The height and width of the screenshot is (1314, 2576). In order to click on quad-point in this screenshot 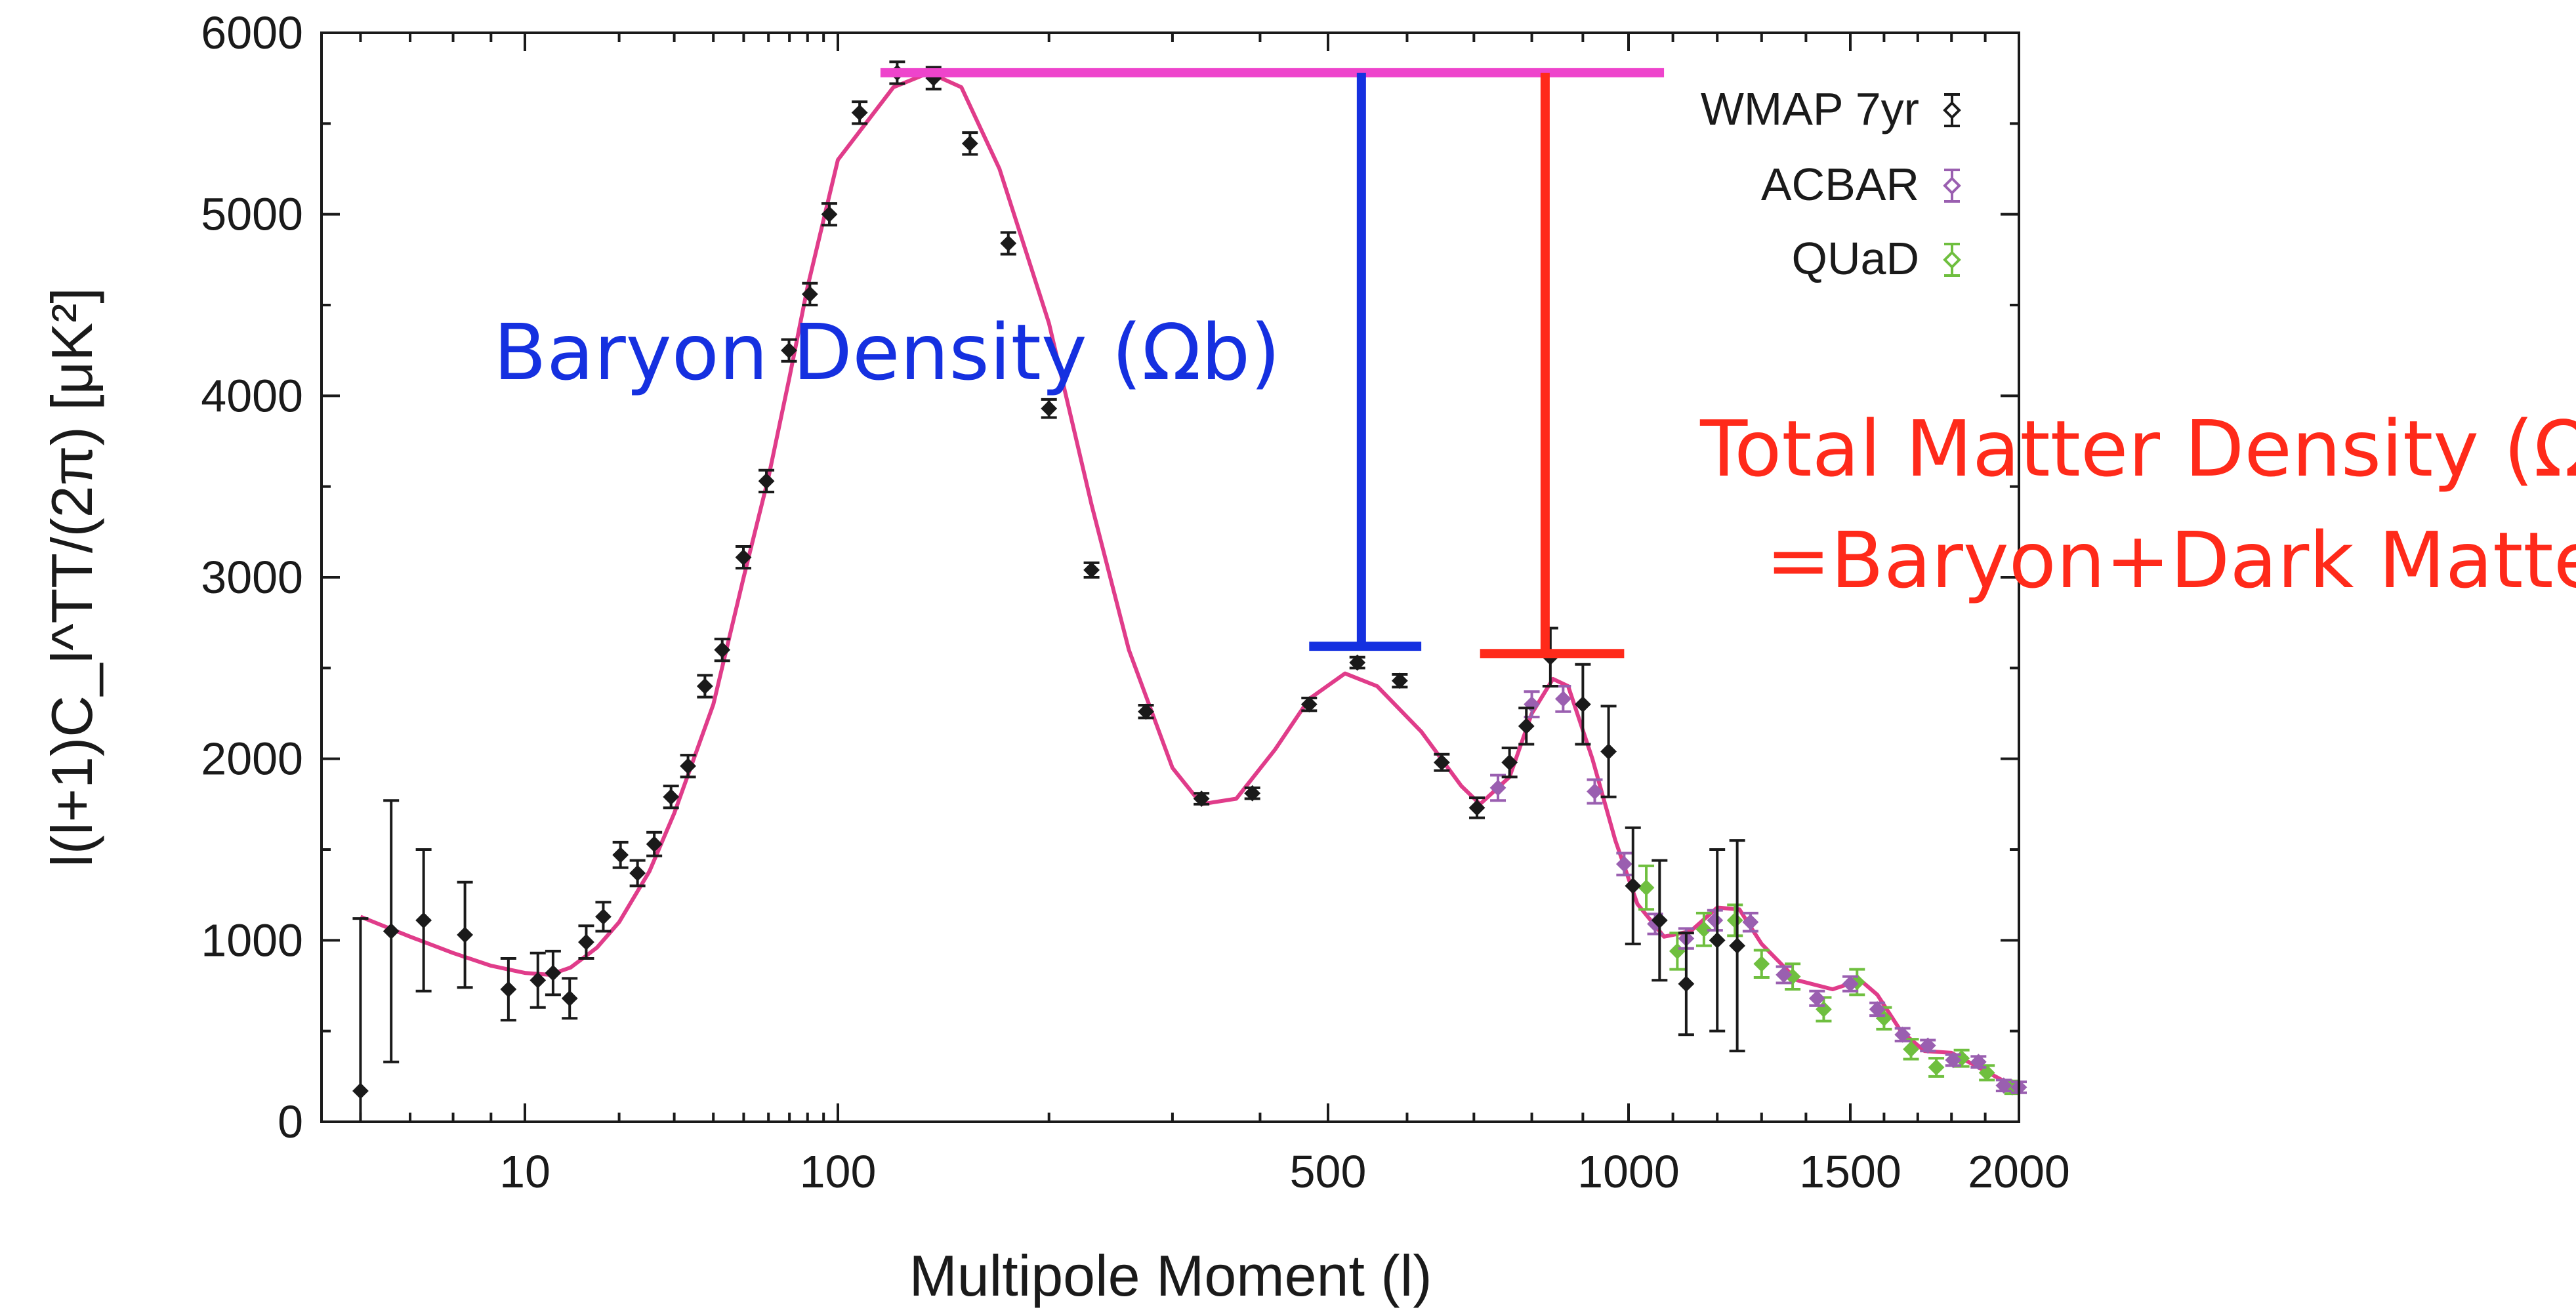, I will do `click(1987, 1073)`.